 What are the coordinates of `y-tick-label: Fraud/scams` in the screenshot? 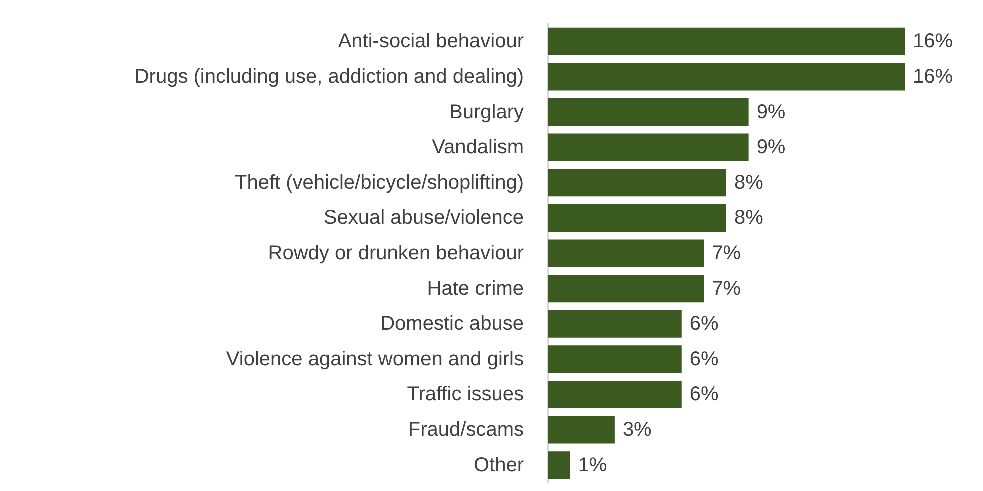 It's located at (466, 430).